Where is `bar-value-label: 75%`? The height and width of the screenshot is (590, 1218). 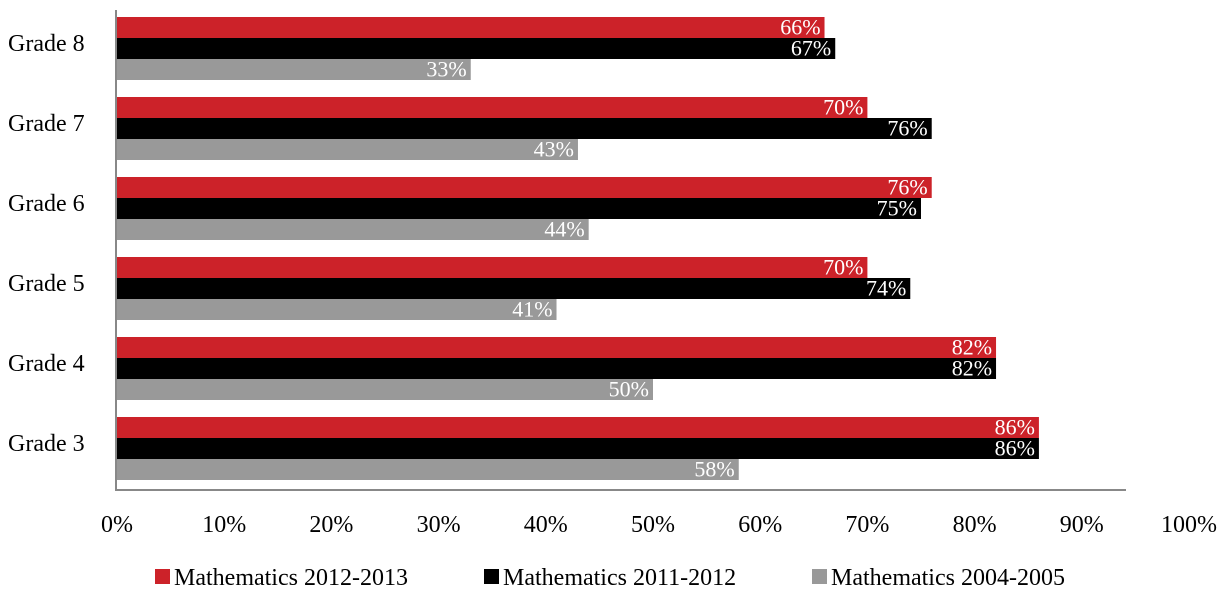 bar-value-label: 75% is located at coordinates (897, 208).